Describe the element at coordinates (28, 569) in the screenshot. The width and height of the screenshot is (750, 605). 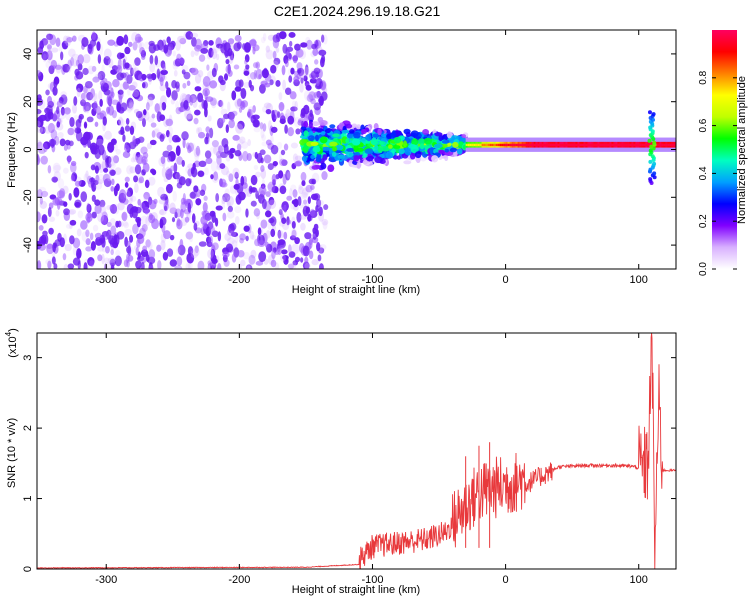
I see `y-tick-label: 0` at that location.